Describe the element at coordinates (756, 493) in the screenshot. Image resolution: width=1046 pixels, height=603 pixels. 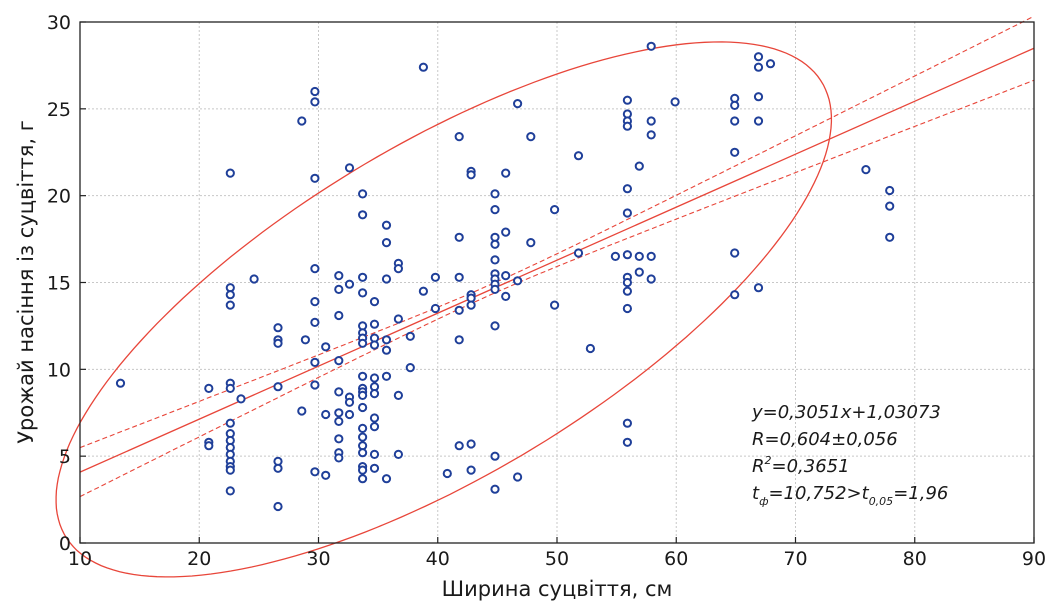
I see `t-prefix: t` at that location.